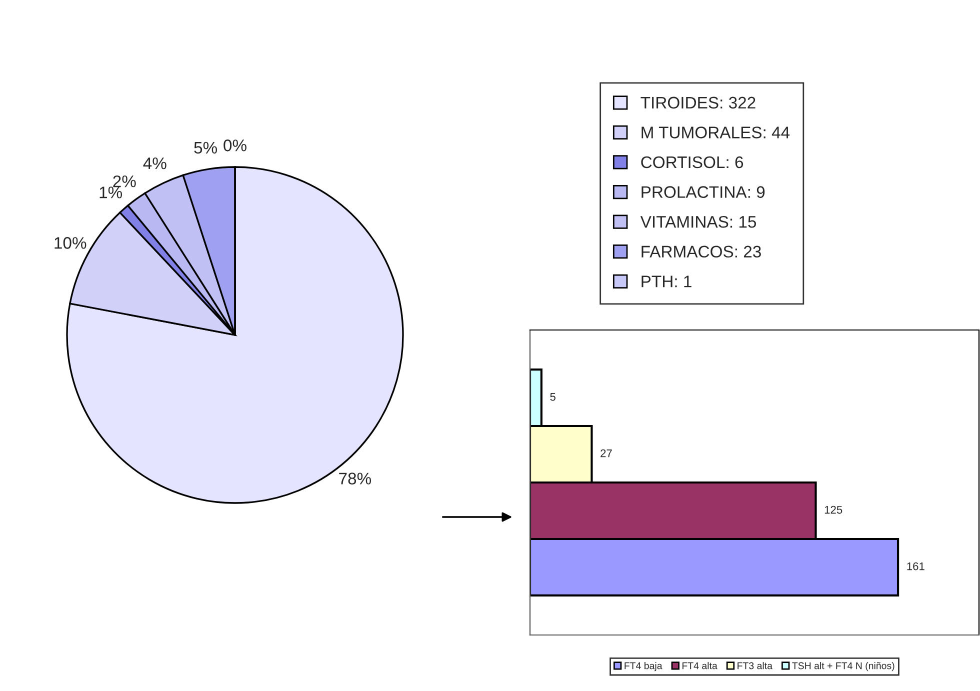  Describe the element at coordinates (701, 252) in the screenshot. I see `legend-label: FARMACOS: 23` at that location.